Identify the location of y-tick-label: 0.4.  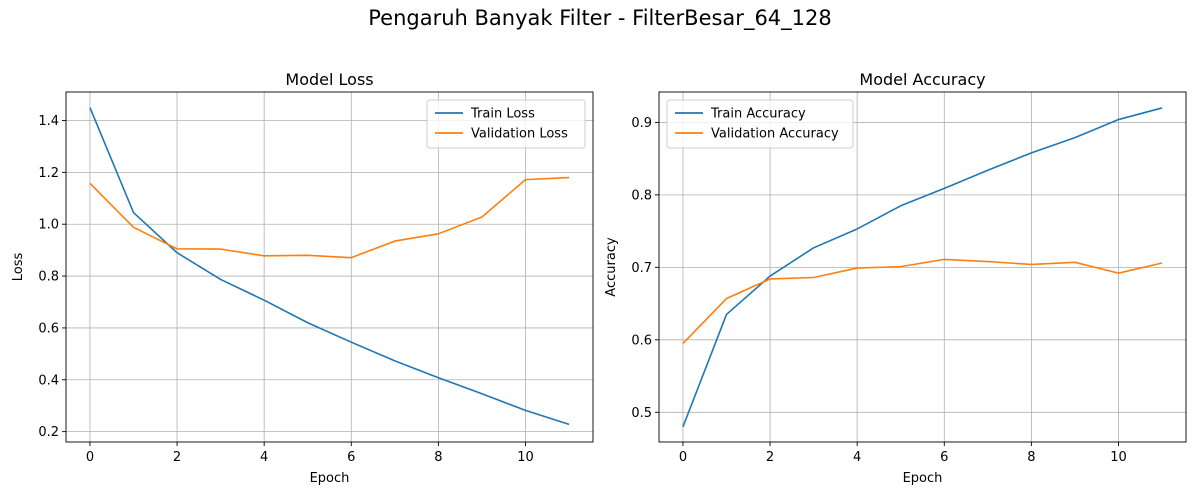
(48, 380).